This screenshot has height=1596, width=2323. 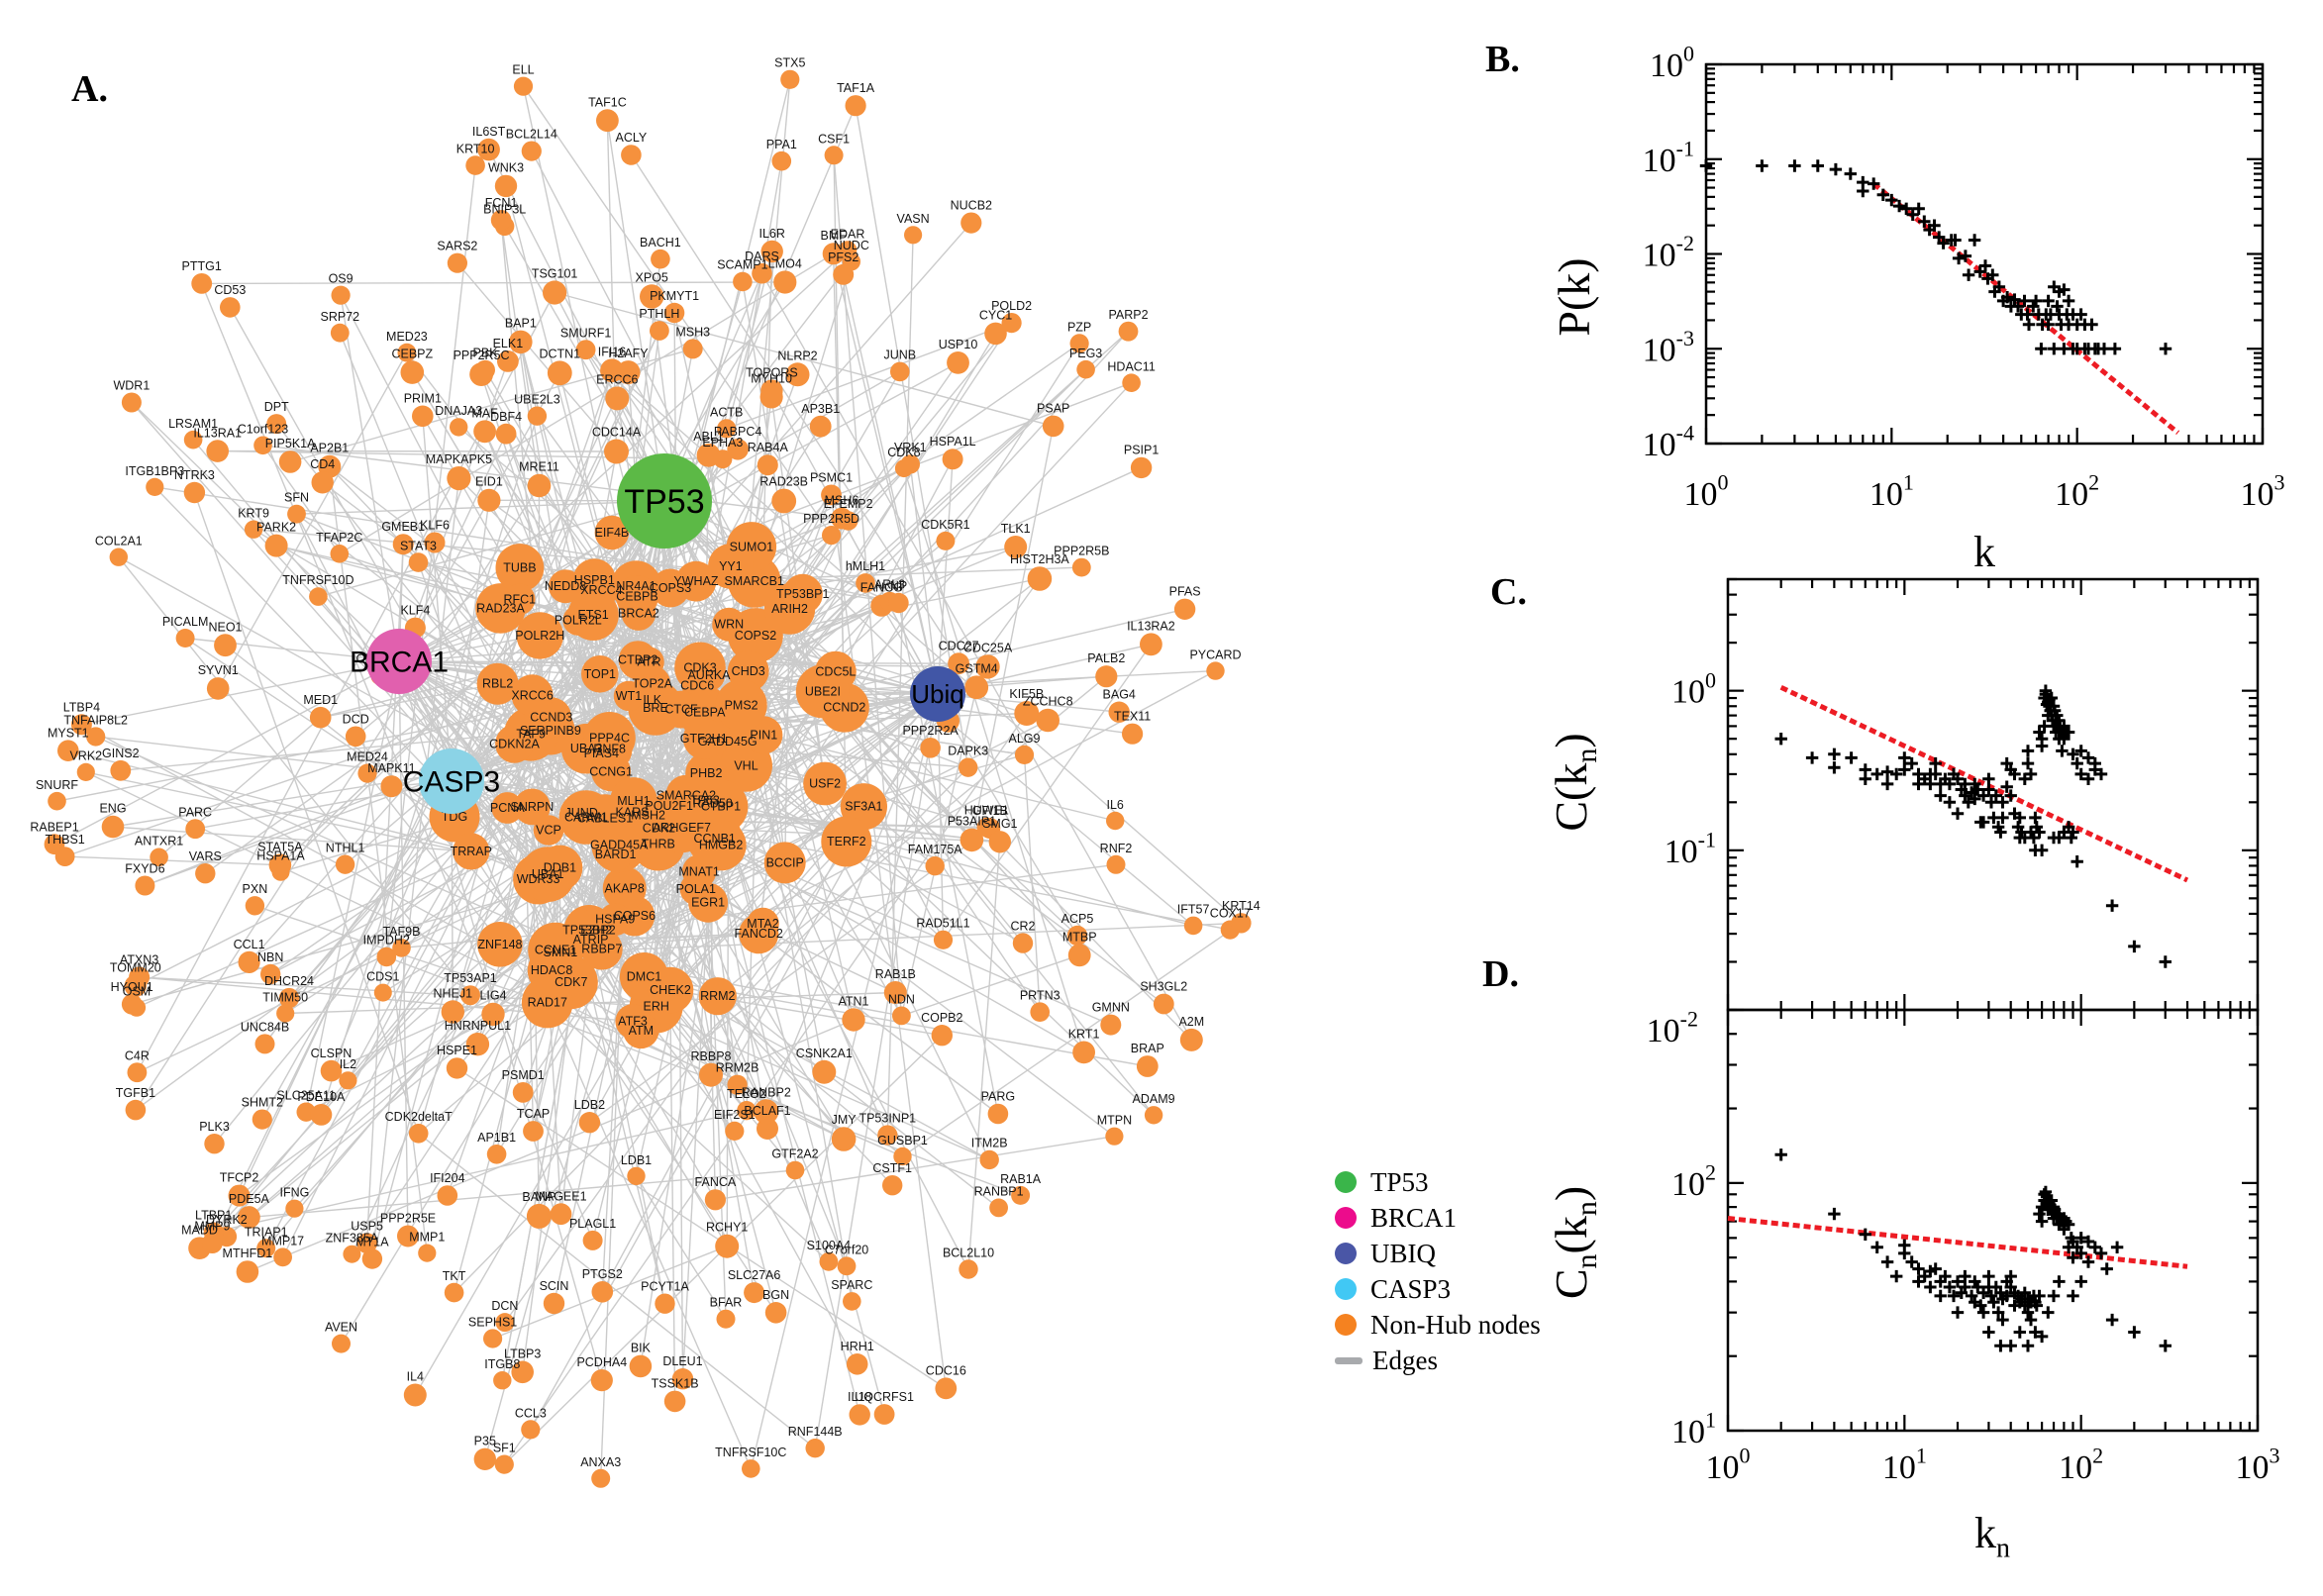 I want to click on gene-node-label: HSPA1L, so click(x=953, y=442).